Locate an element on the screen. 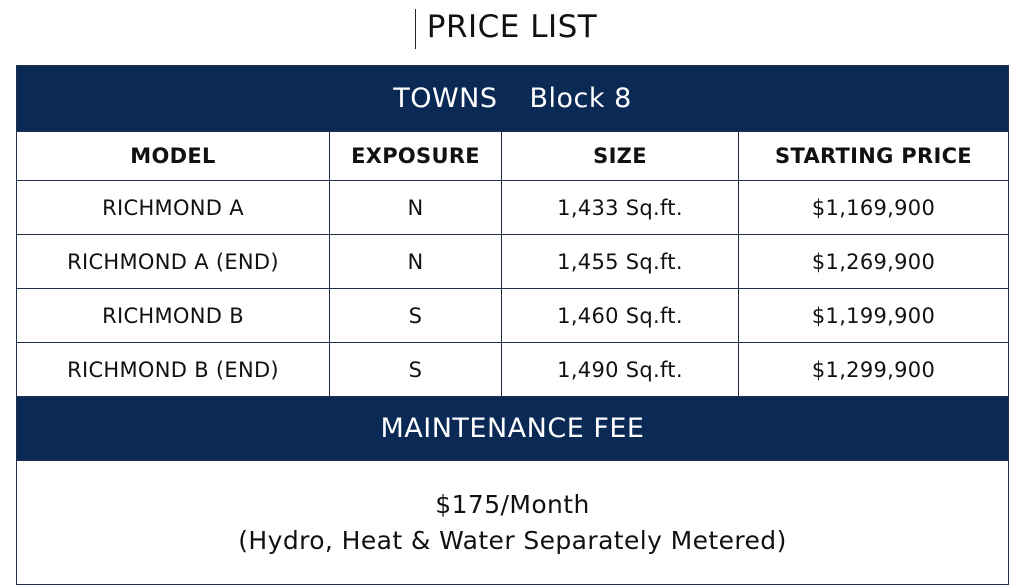  size-cell: 1,460 Sq.ft. is located at coordinates (620, 315).